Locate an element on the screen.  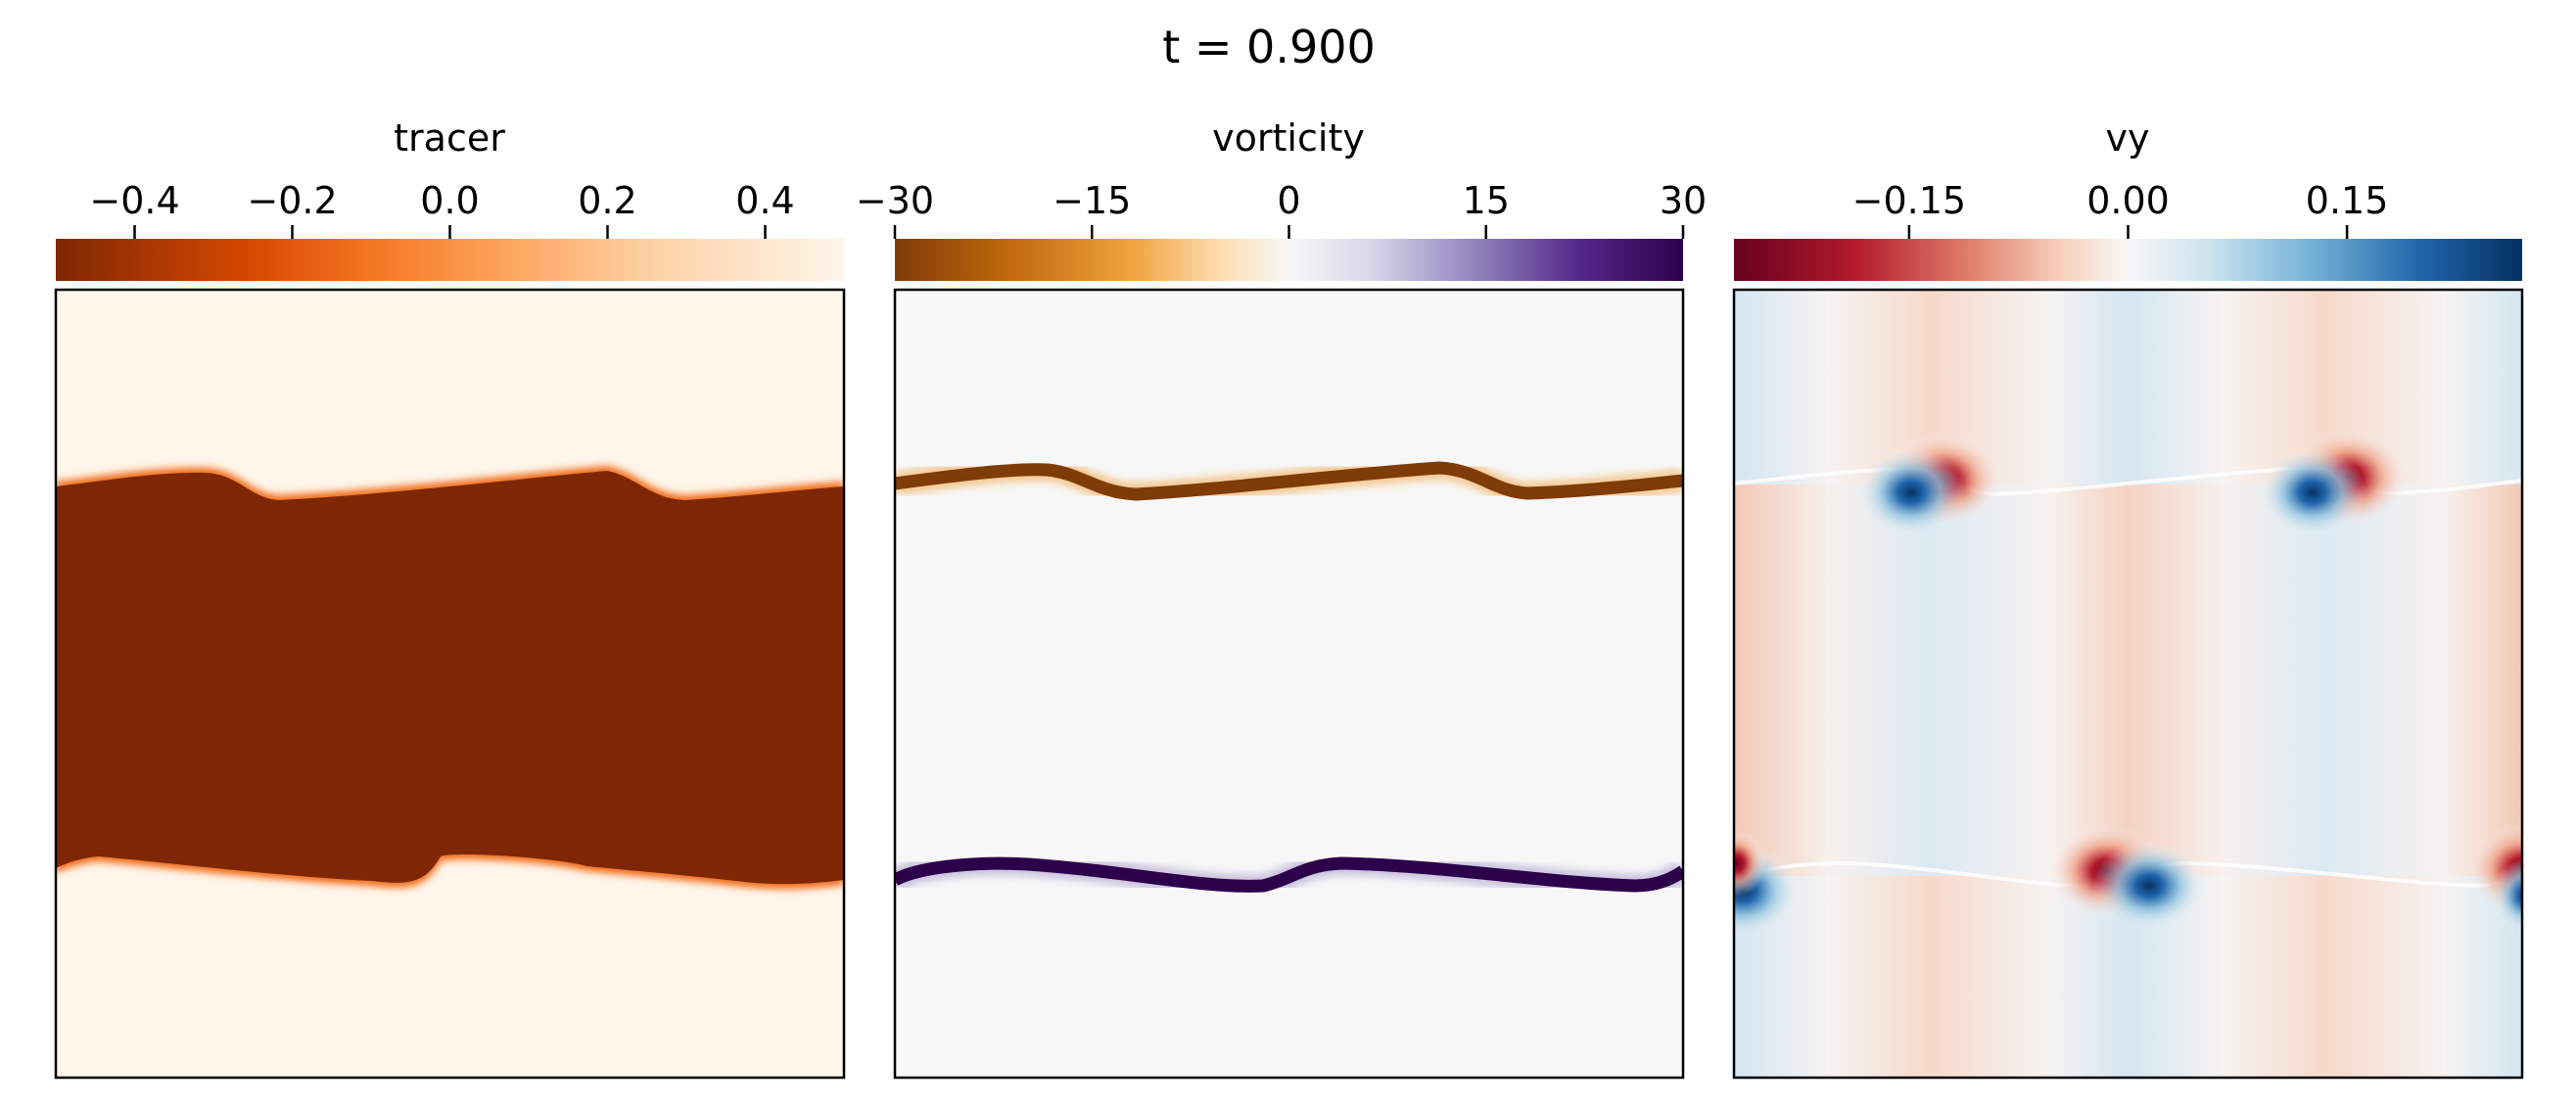
vorticity-upper-layer is located at coordinates (1289, 481).